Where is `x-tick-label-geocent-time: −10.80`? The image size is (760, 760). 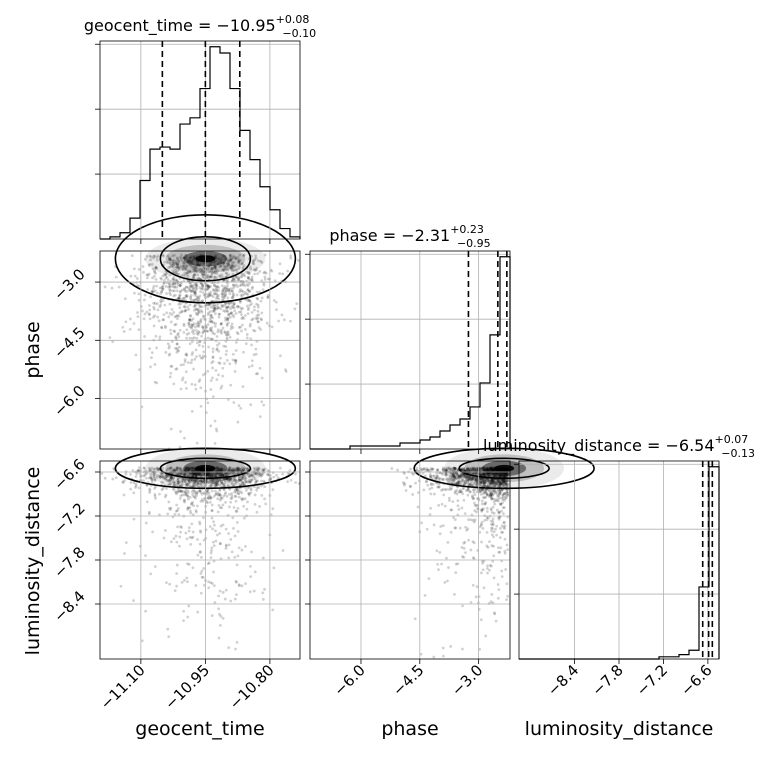
x-tick-label-geocent-time: −10.80 is located at coordinates (252, 687).